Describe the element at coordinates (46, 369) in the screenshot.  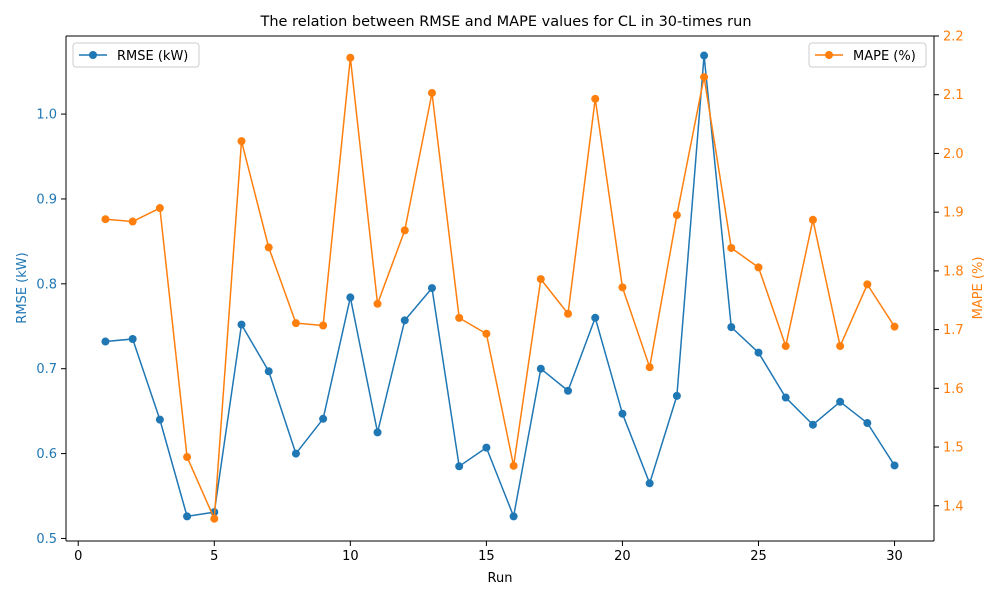
I see `y-left-tick-label: 0.7` at that location.